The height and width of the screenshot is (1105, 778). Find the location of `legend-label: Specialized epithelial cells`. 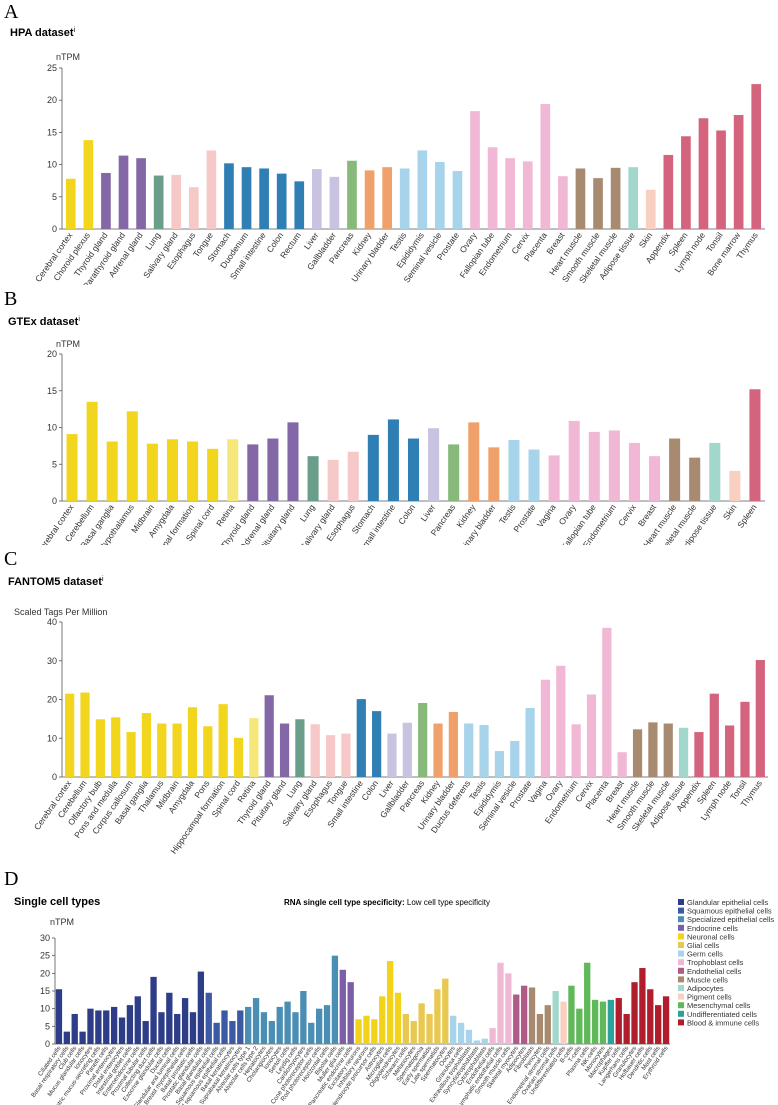

legend-label: Specialized epithelial cells is located at coordinates (730, 919).